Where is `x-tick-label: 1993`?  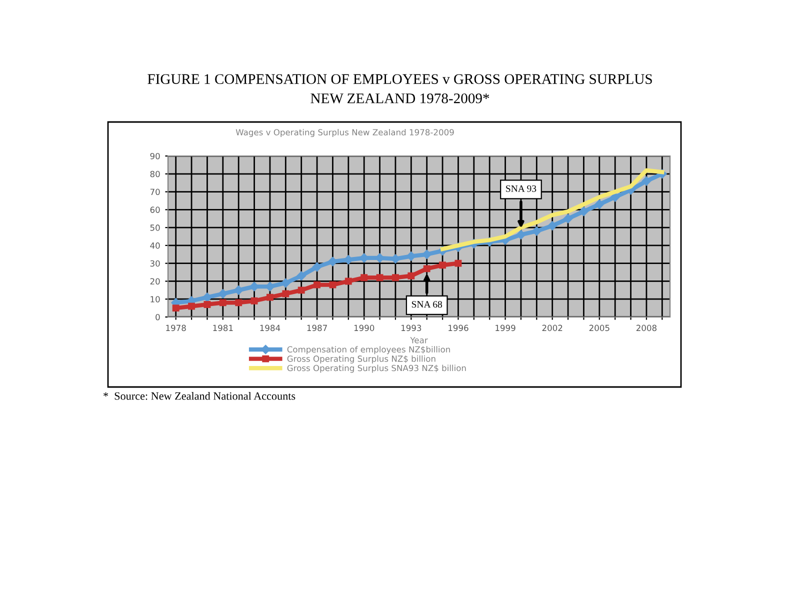
x-tick-label: 1993 is located at coordinates (411, 328).